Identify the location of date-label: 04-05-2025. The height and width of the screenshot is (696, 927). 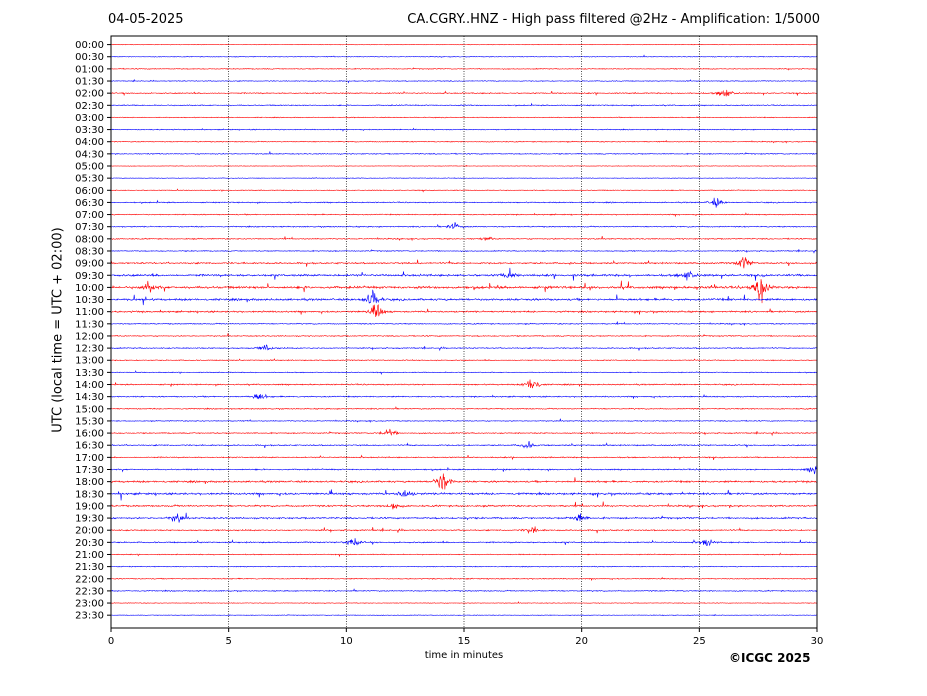
(146, 19).